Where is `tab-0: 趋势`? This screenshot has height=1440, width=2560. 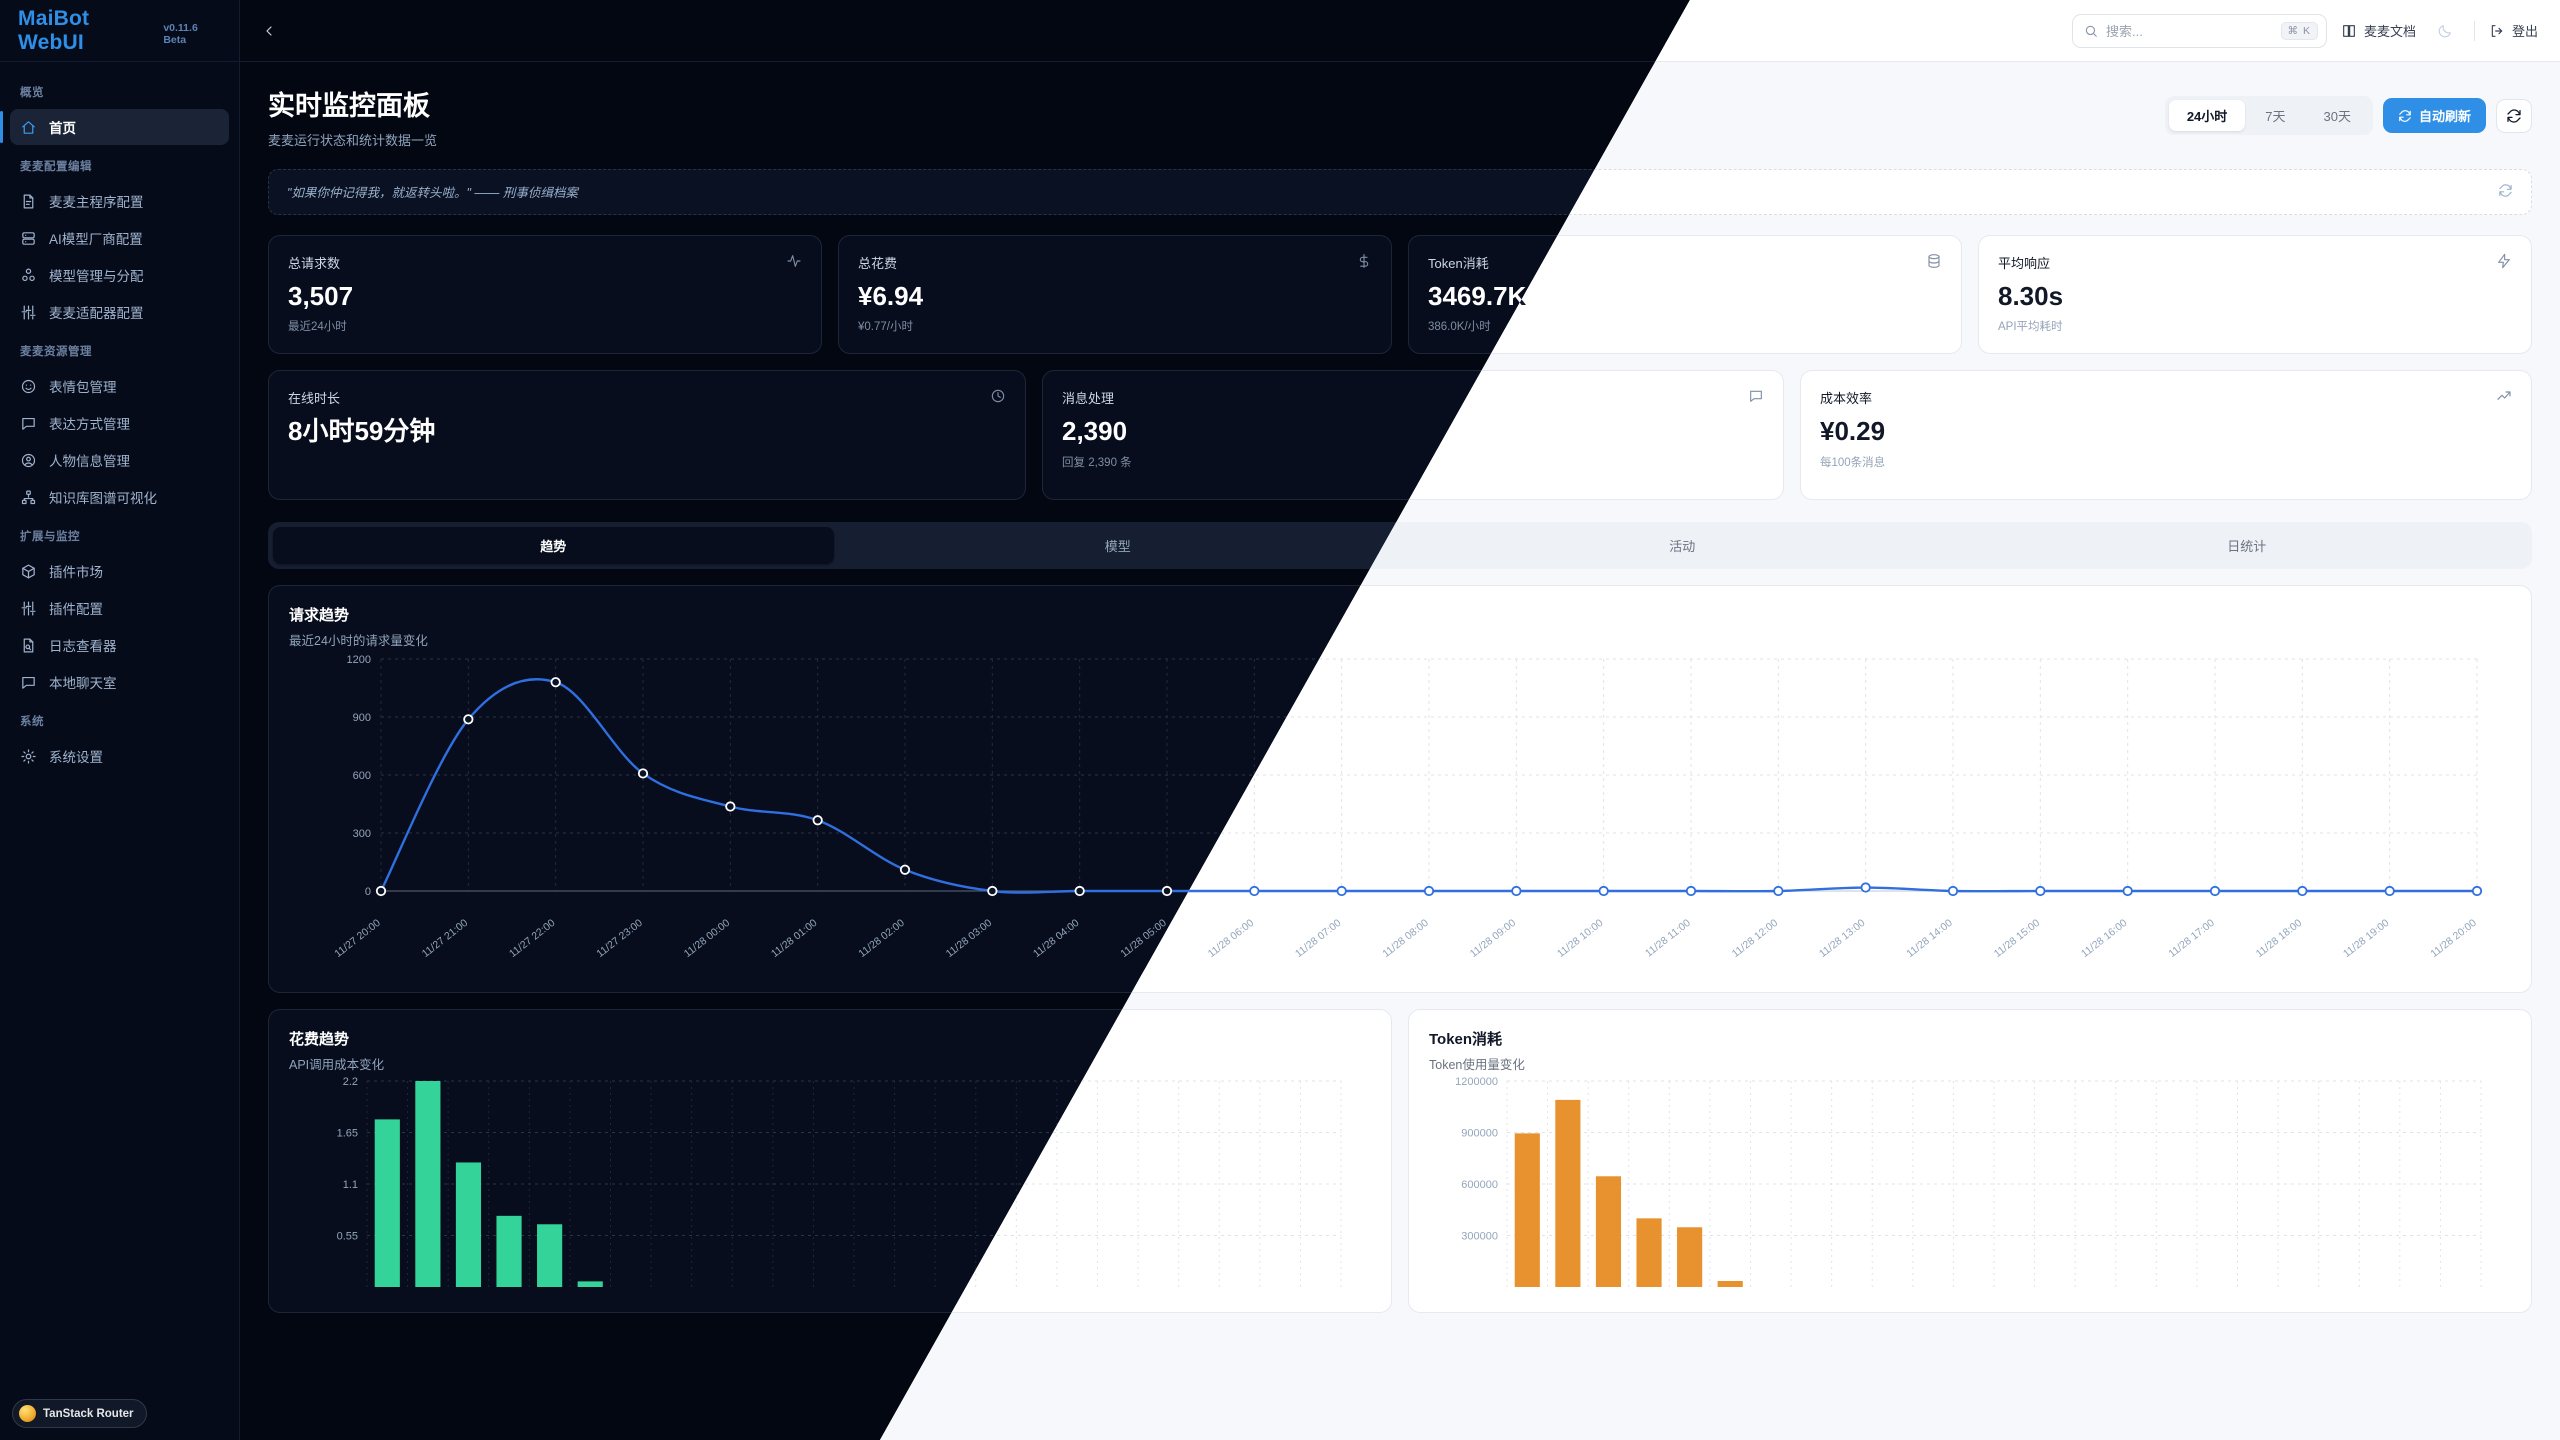 tab-0: 趋势 is located at coordinates (553, 546).